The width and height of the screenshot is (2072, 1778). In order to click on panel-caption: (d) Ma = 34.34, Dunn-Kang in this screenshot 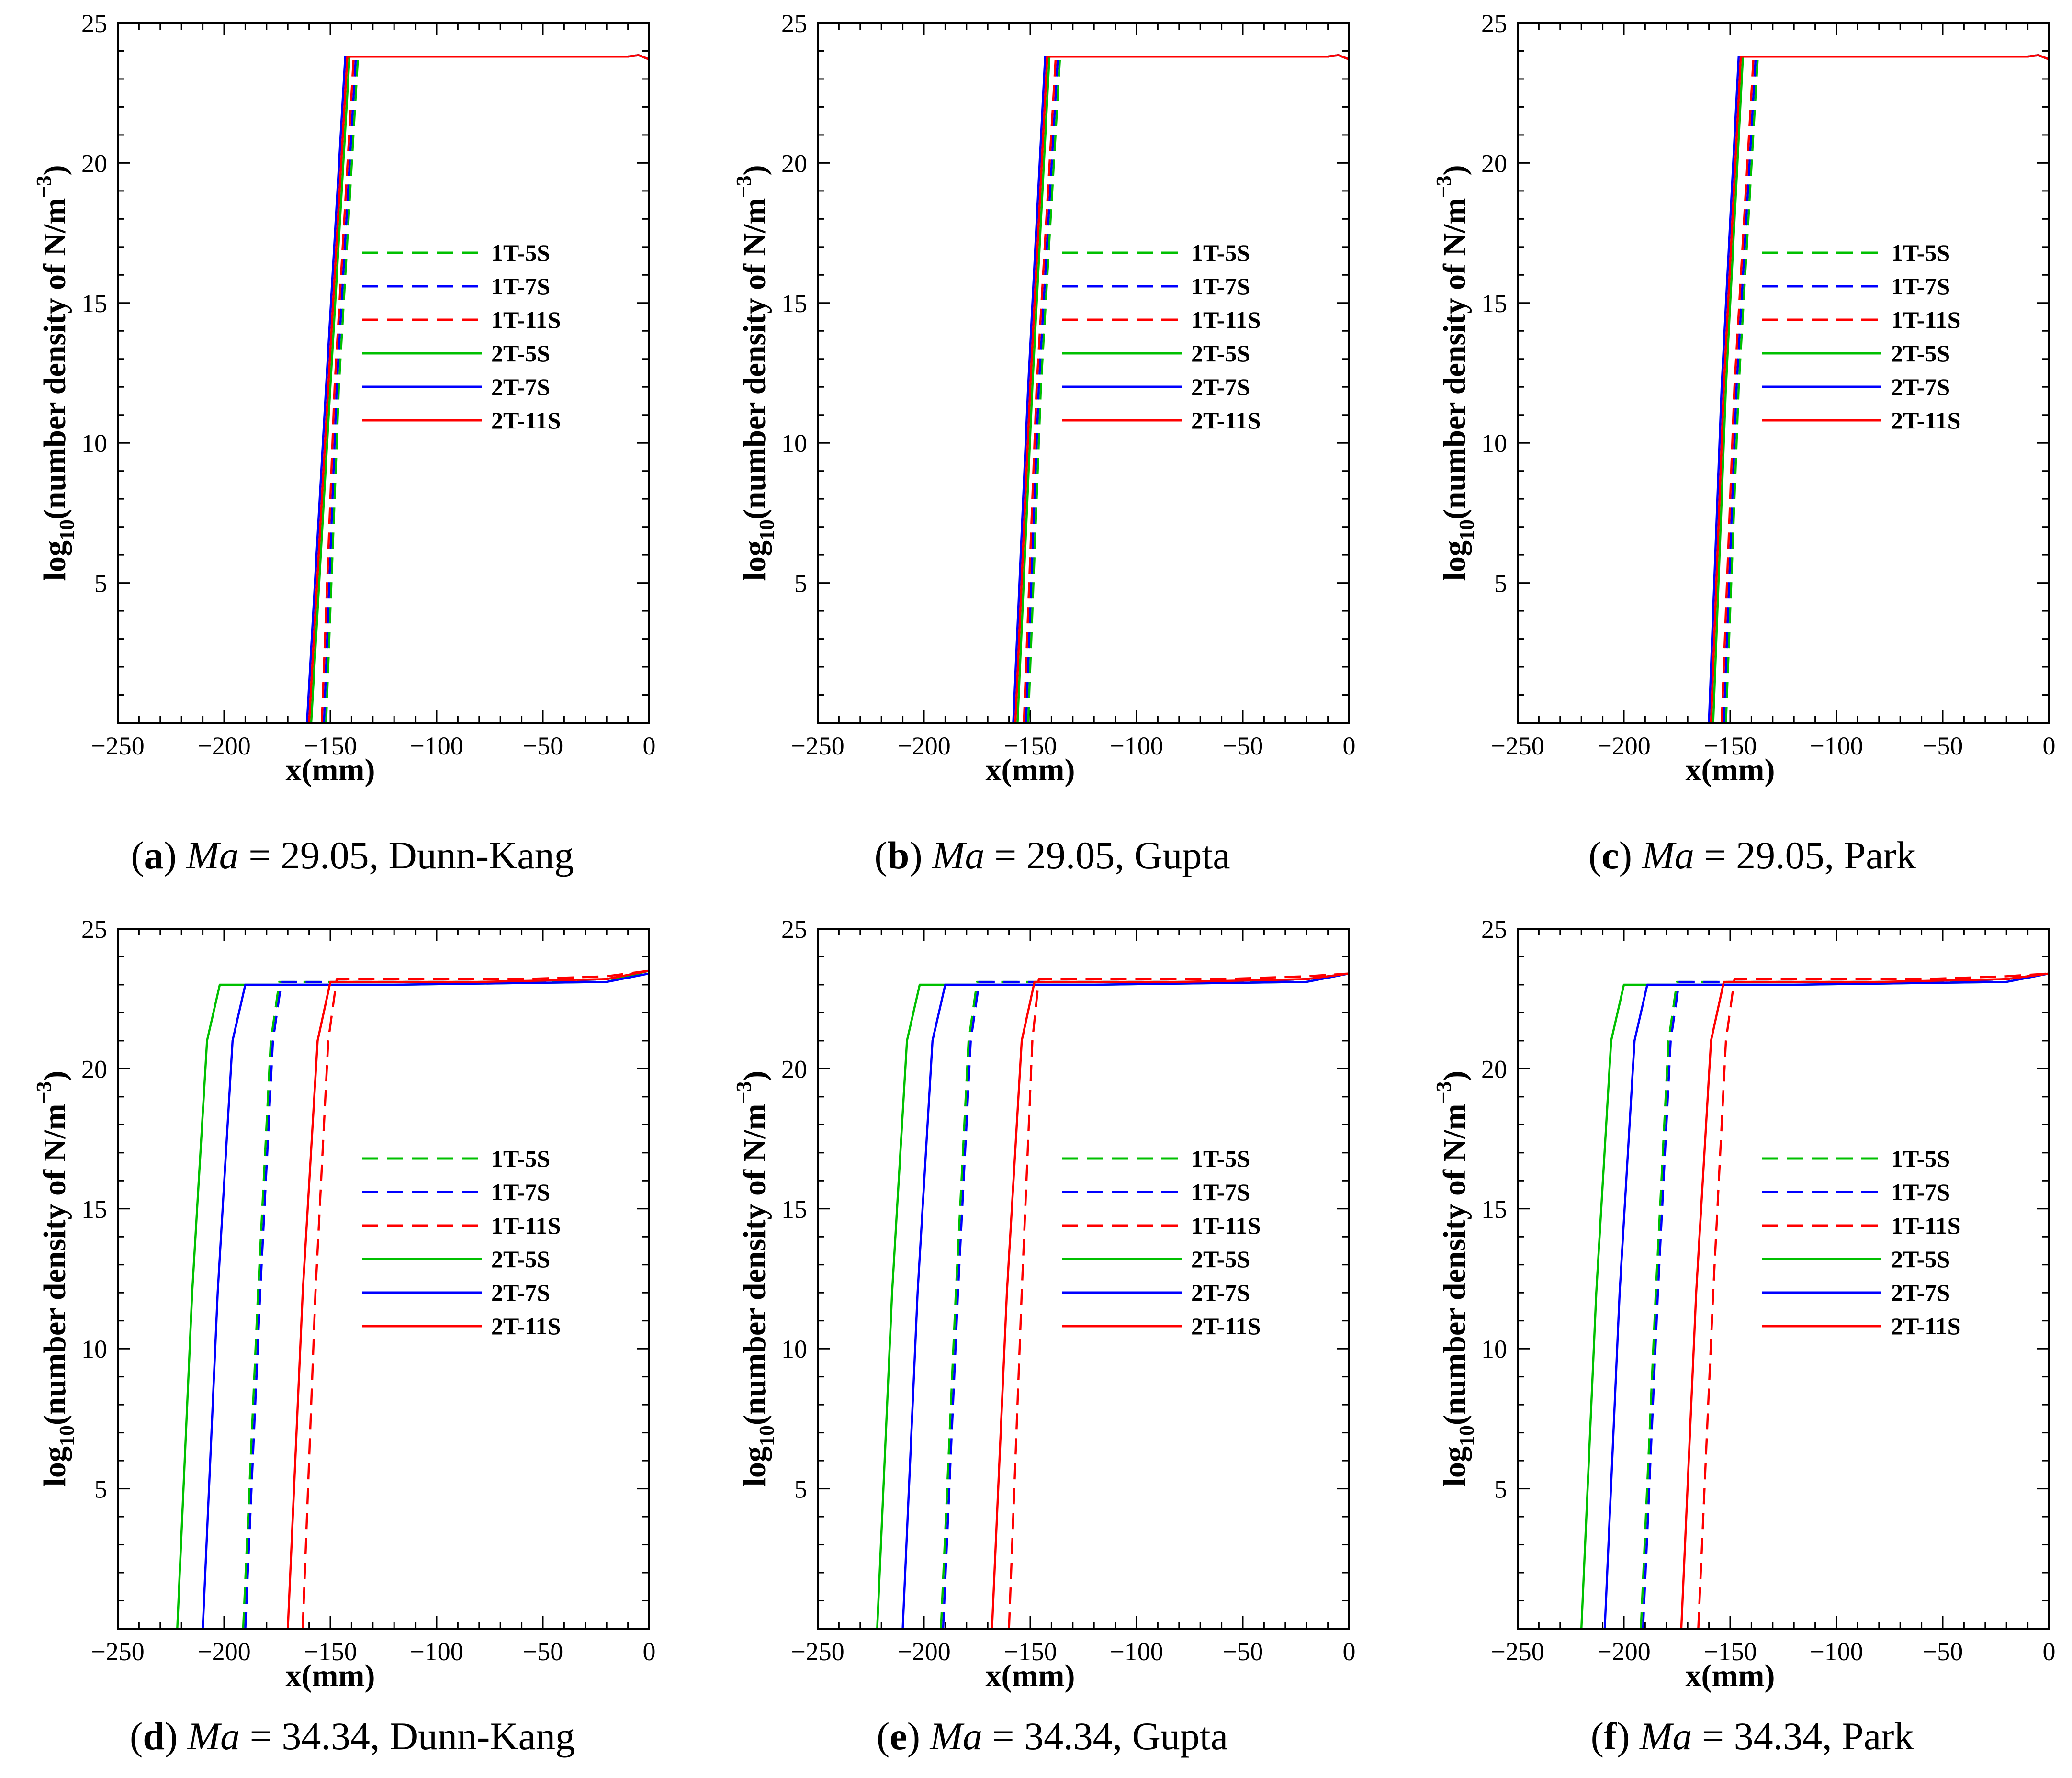, I will do `click(352, 1736)`.